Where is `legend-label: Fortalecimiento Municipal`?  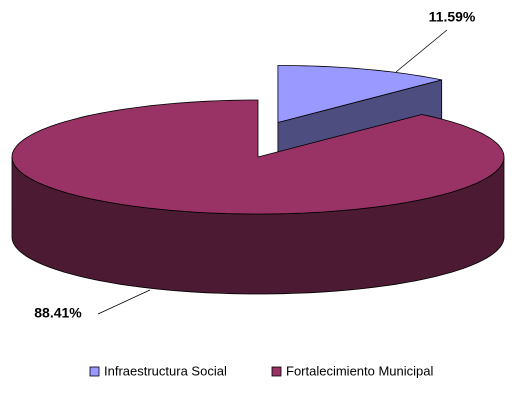 legend-label: Fortalecimiento Municipal is located at coordinates (360, 370).